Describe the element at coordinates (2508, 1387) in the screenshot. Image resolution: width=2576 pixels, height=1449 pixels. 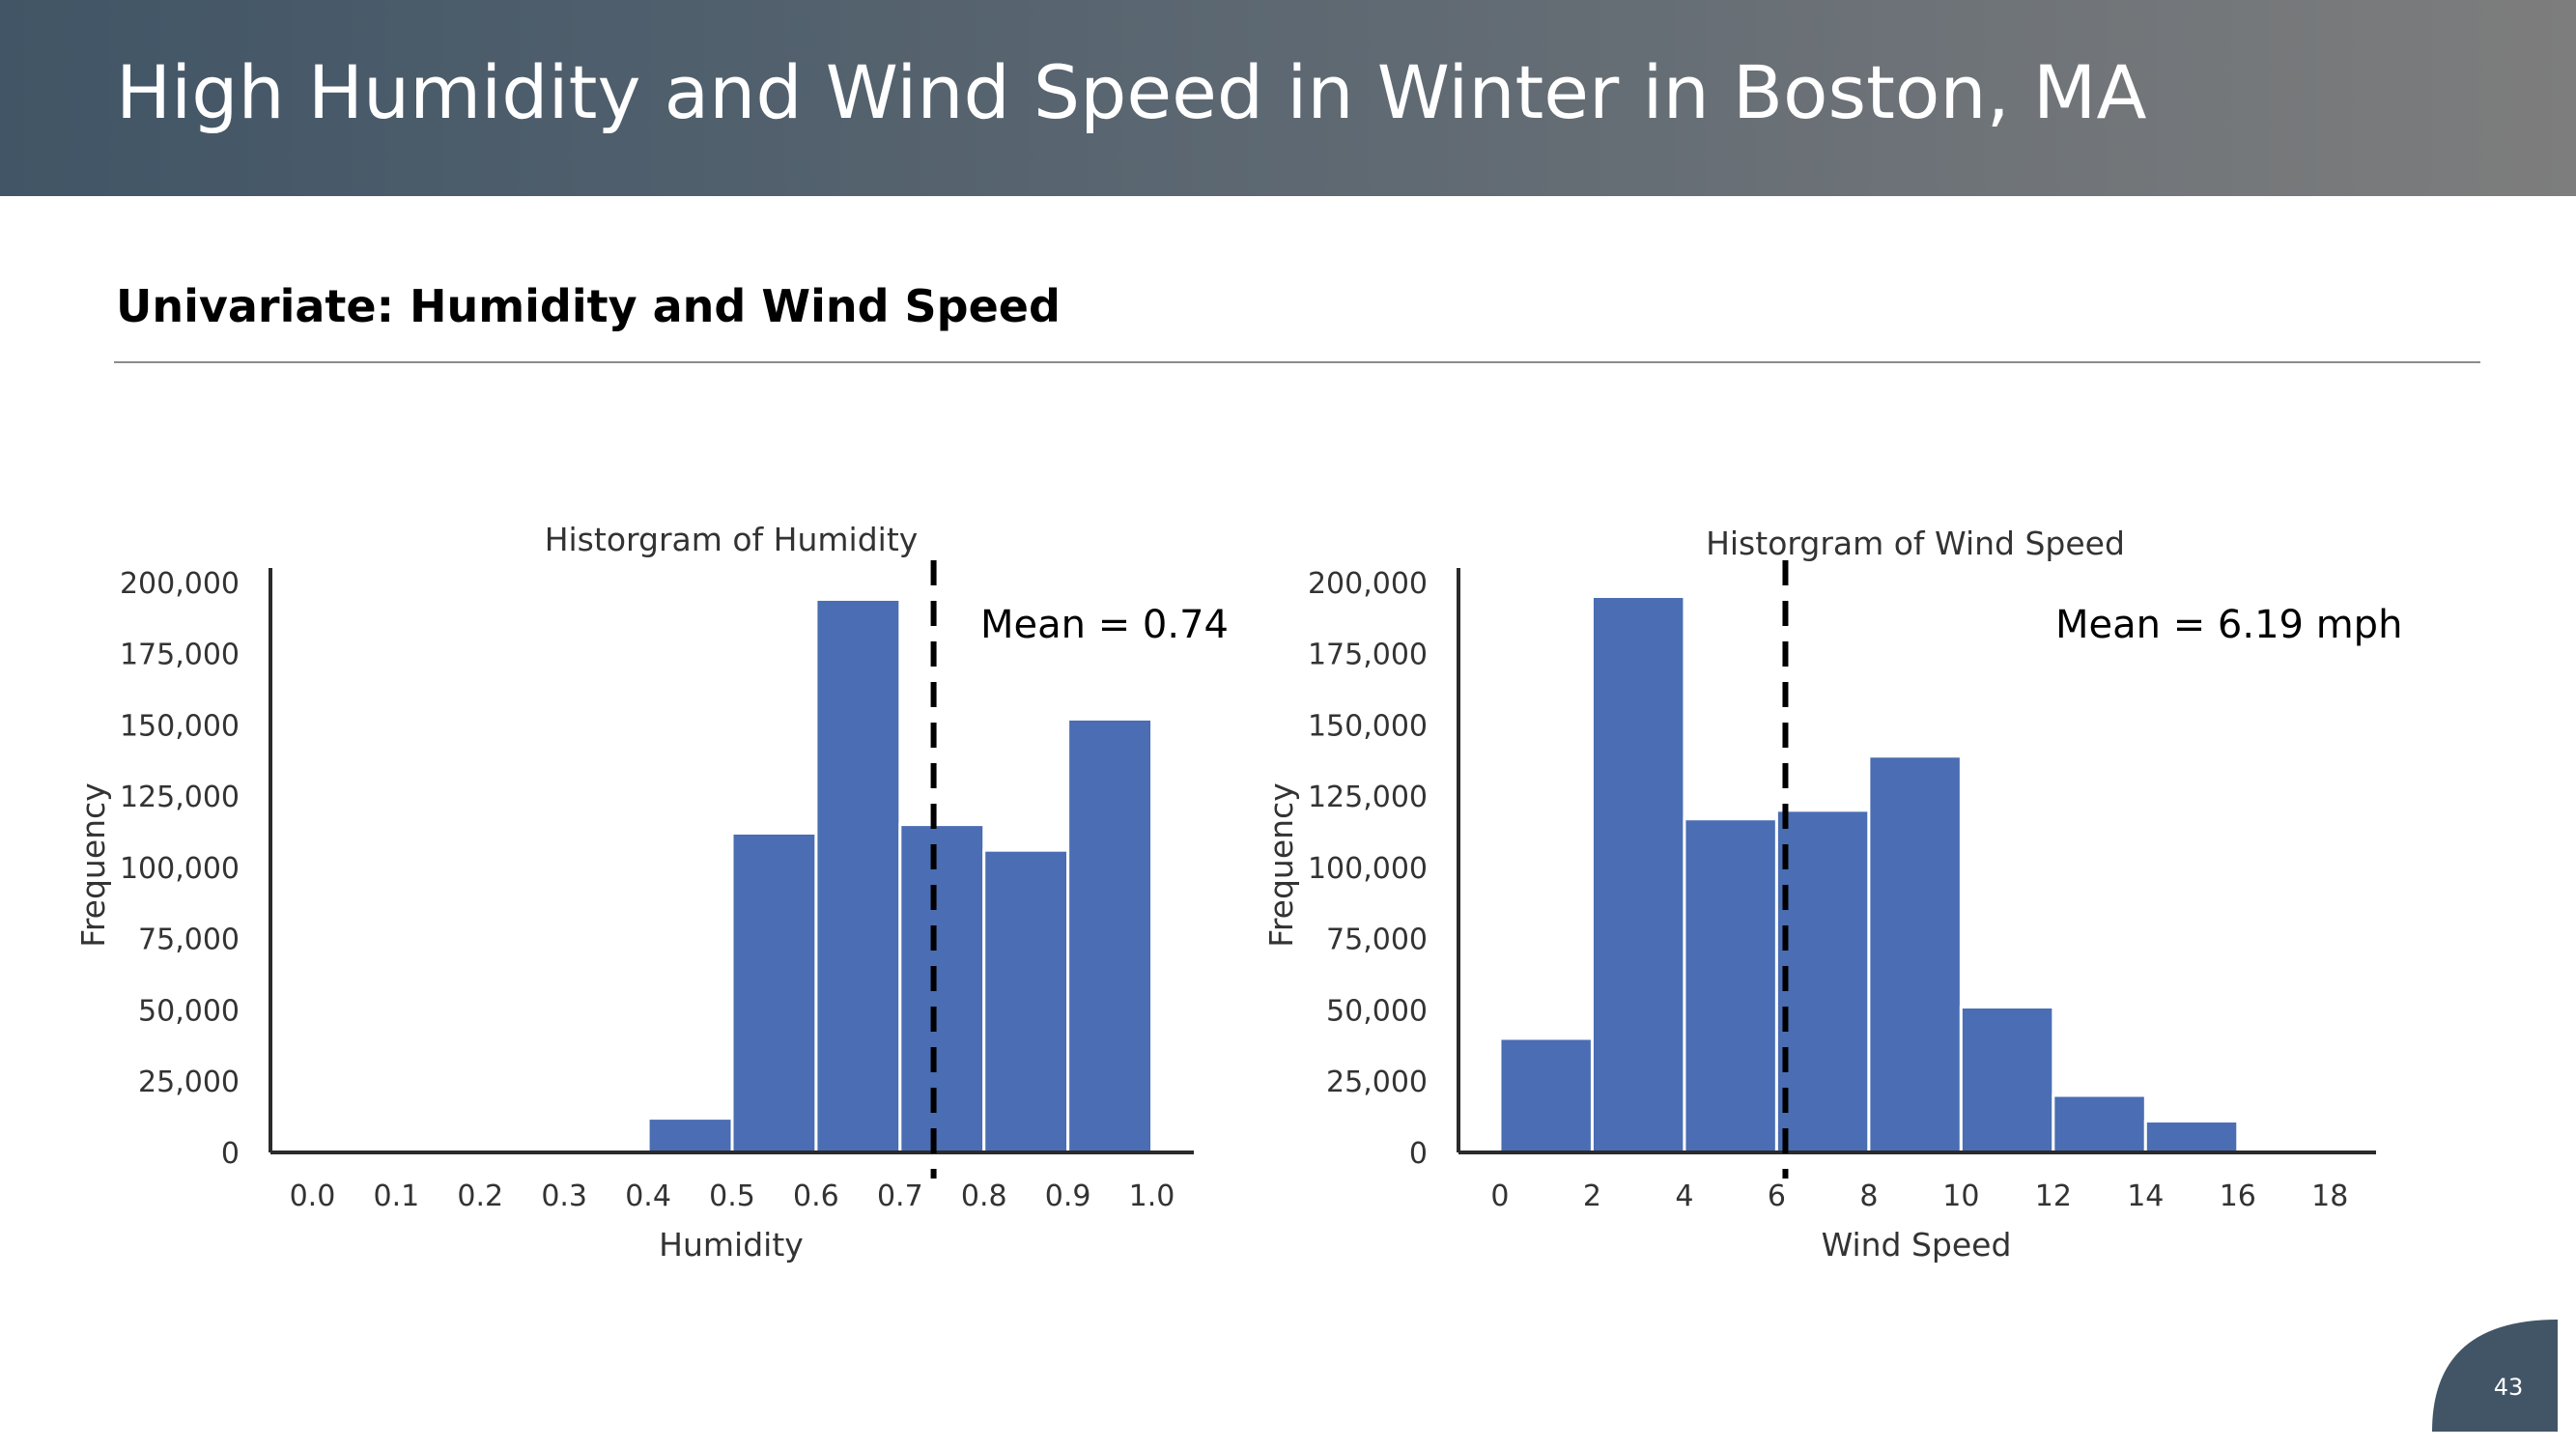
I see `page-number: 43` at that location.